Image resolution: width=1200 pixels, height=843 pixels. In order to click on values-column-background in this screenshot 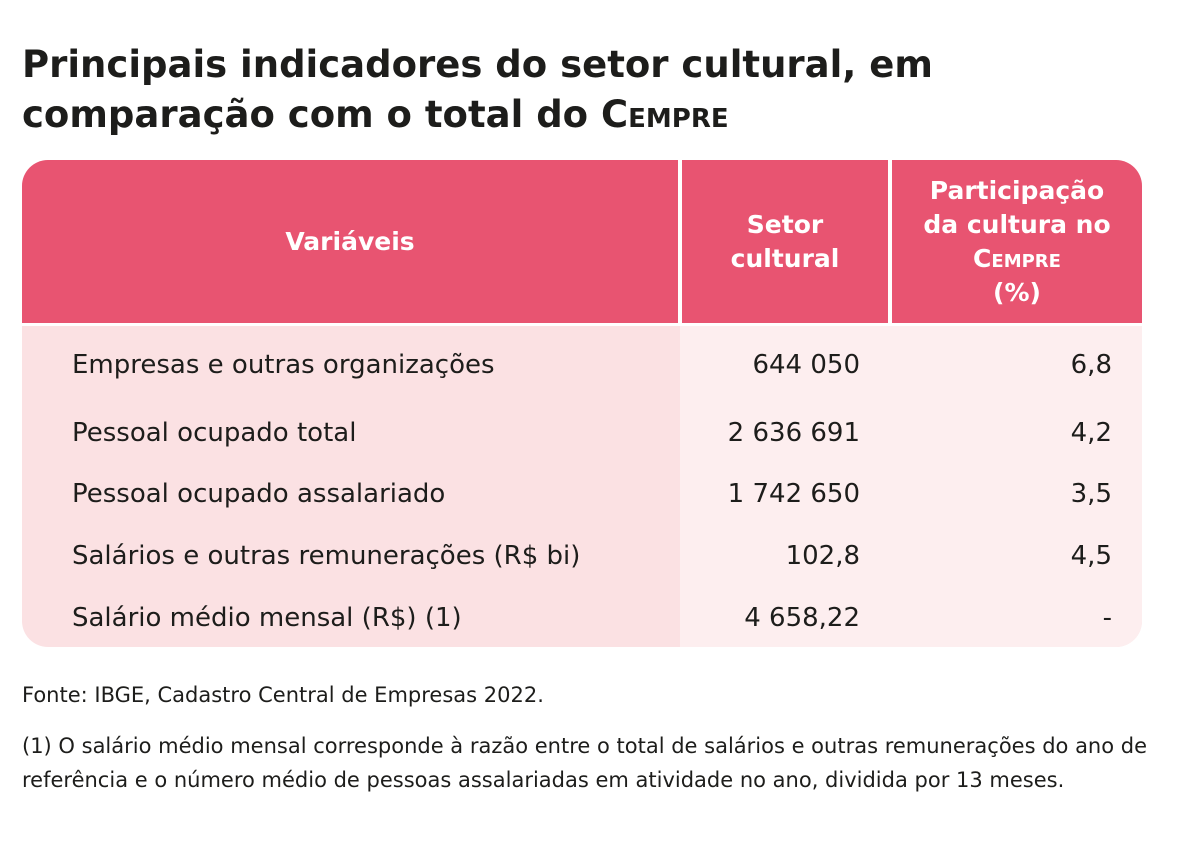, I will do `click(911, 486)`.